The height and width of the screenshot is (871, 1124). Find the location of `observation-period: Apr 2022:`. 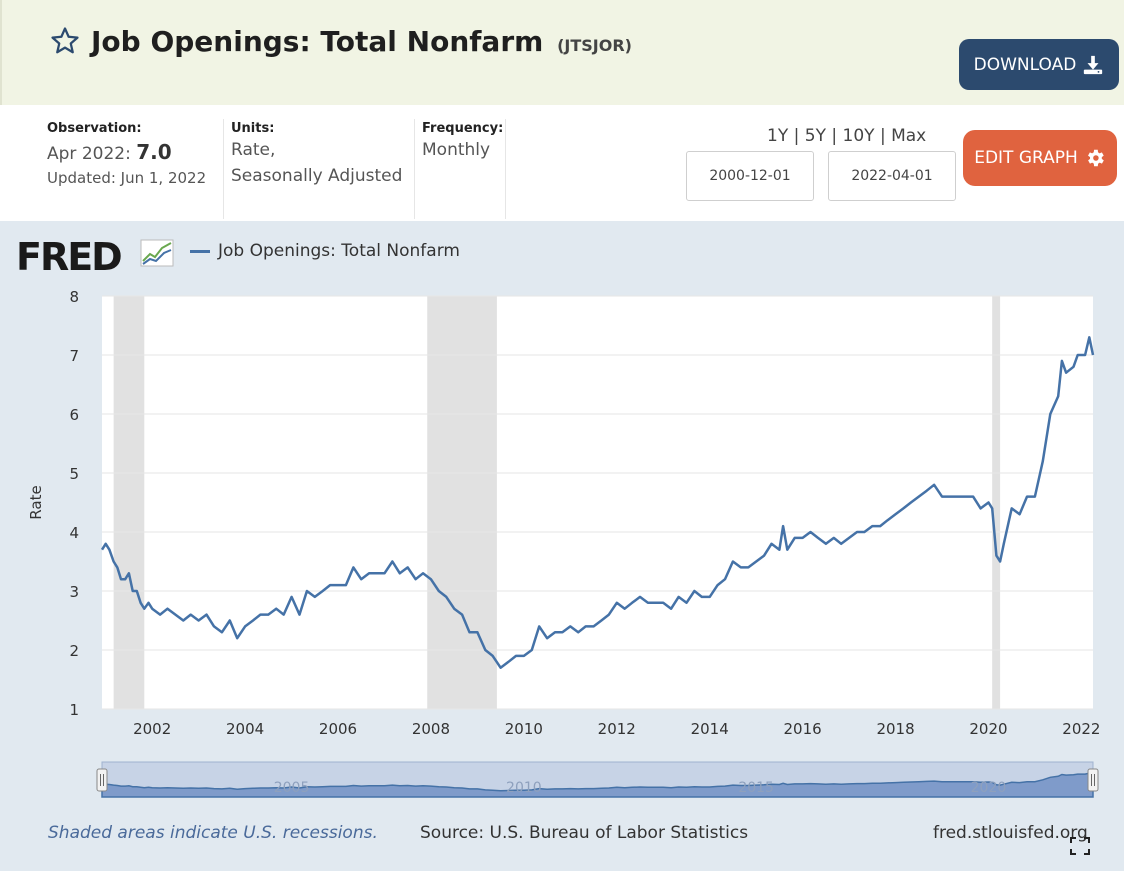

observation-period: Apr 2022: is located at coordinates (89, 154).